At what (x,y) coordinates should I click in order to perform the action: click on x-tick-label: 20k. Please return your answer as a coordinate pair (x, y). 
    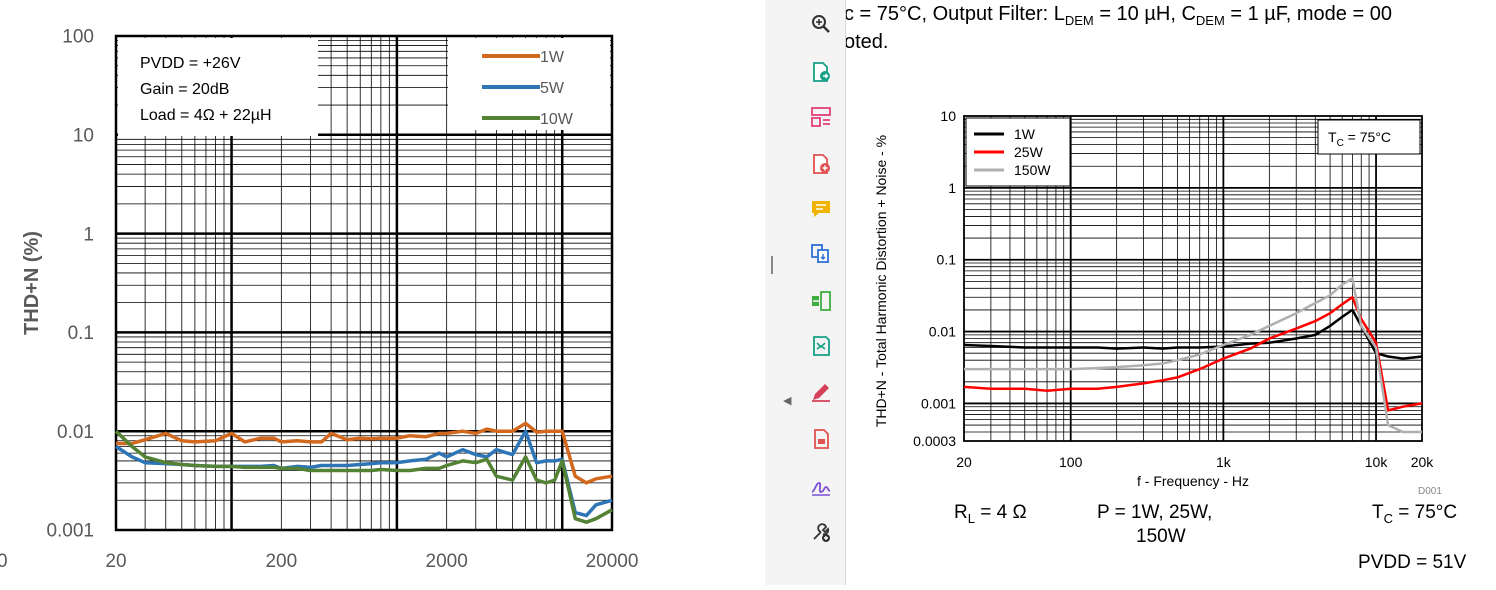
    Looking at the image, I should click on (1423, 462).